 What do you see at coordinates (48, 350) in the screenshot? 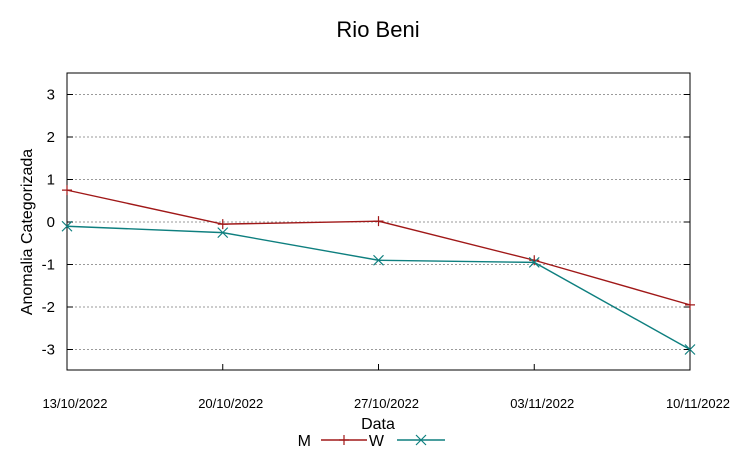
I see `y-tick-label: -3` at bounding box center [48, 350].